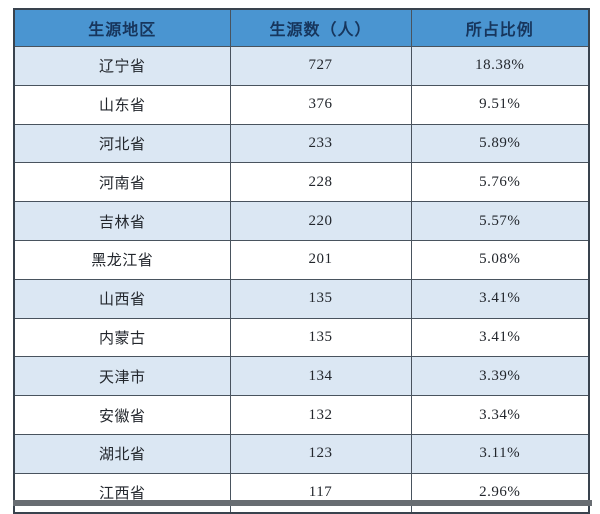 The width and height of the screenshot is (600, 514). I want to click on table-row: 河南省 228 5.76%, so click(301, 182).